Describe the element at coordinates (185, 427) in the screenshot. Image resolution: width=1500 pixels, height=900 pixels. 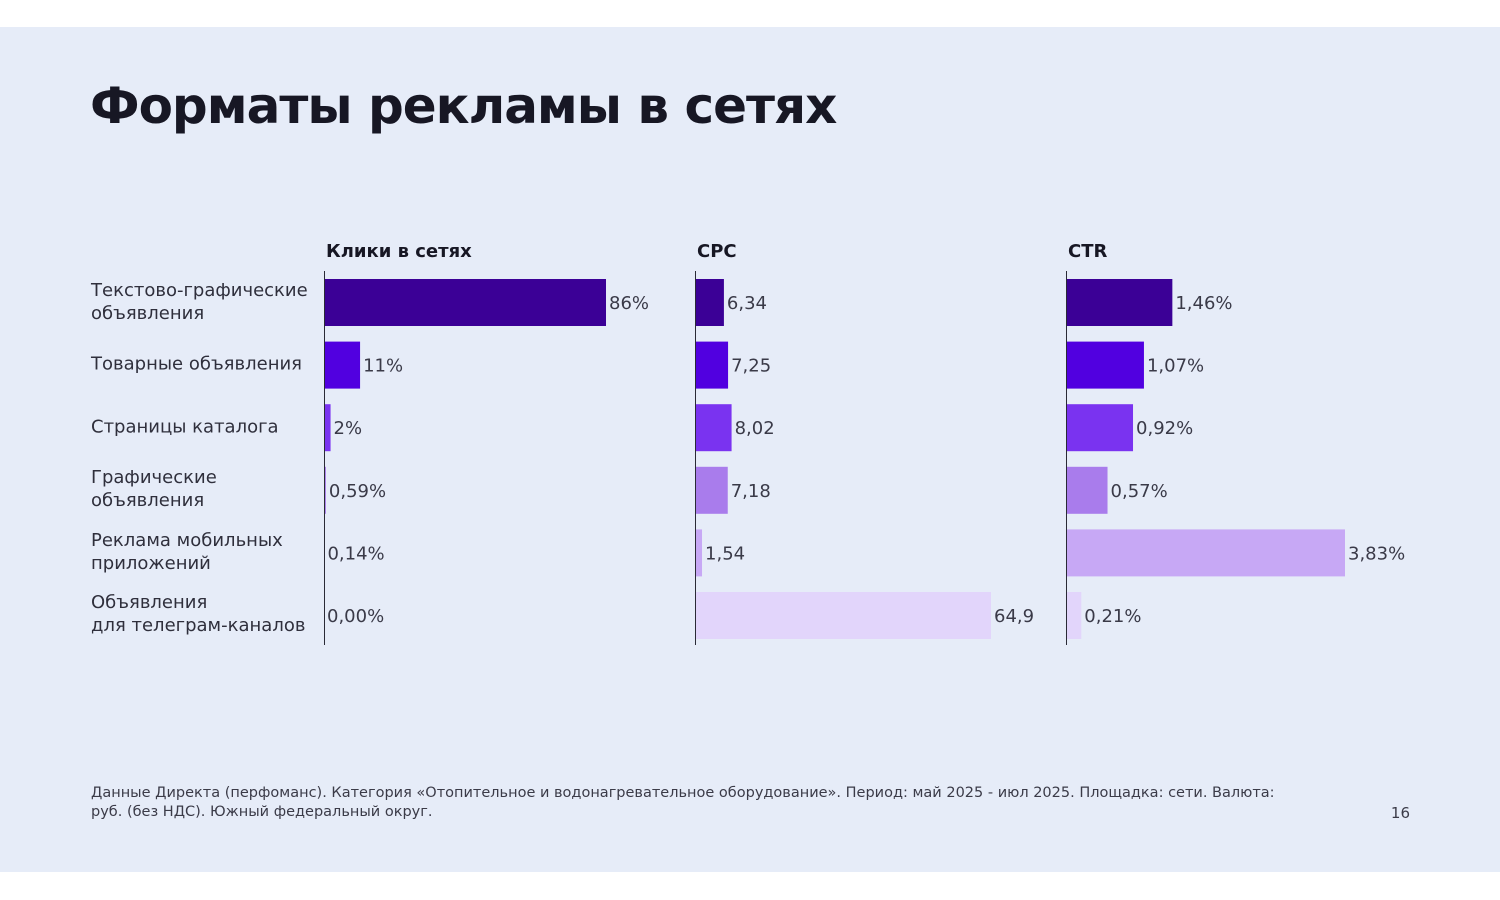
I see `row-label-catalog: Страницы каталога` at that location.